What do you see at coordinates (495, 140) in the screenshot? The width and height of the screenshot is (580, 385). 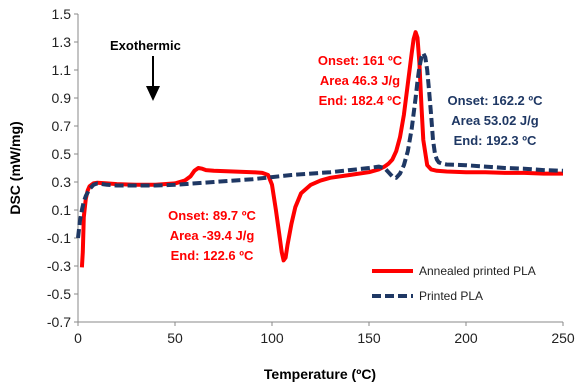 I see `annotation-line: End: 192.3 ºC` at bounding box center [495, 140].